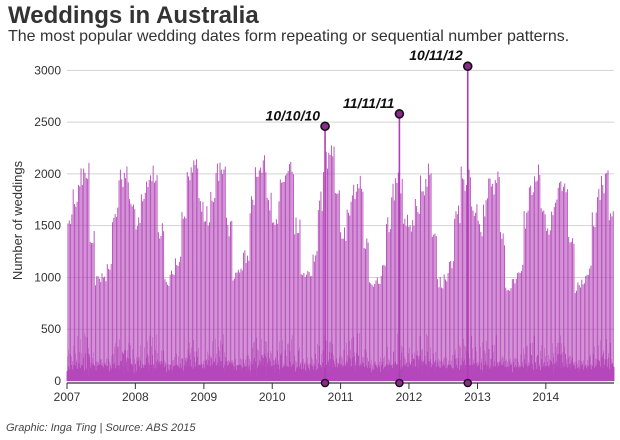 This screenshot has width=620, height=440. What do you see at coordinates (341, 397) in the screenshot?
I see `x-tick-label: 2011` at bounding box center [341, 397].